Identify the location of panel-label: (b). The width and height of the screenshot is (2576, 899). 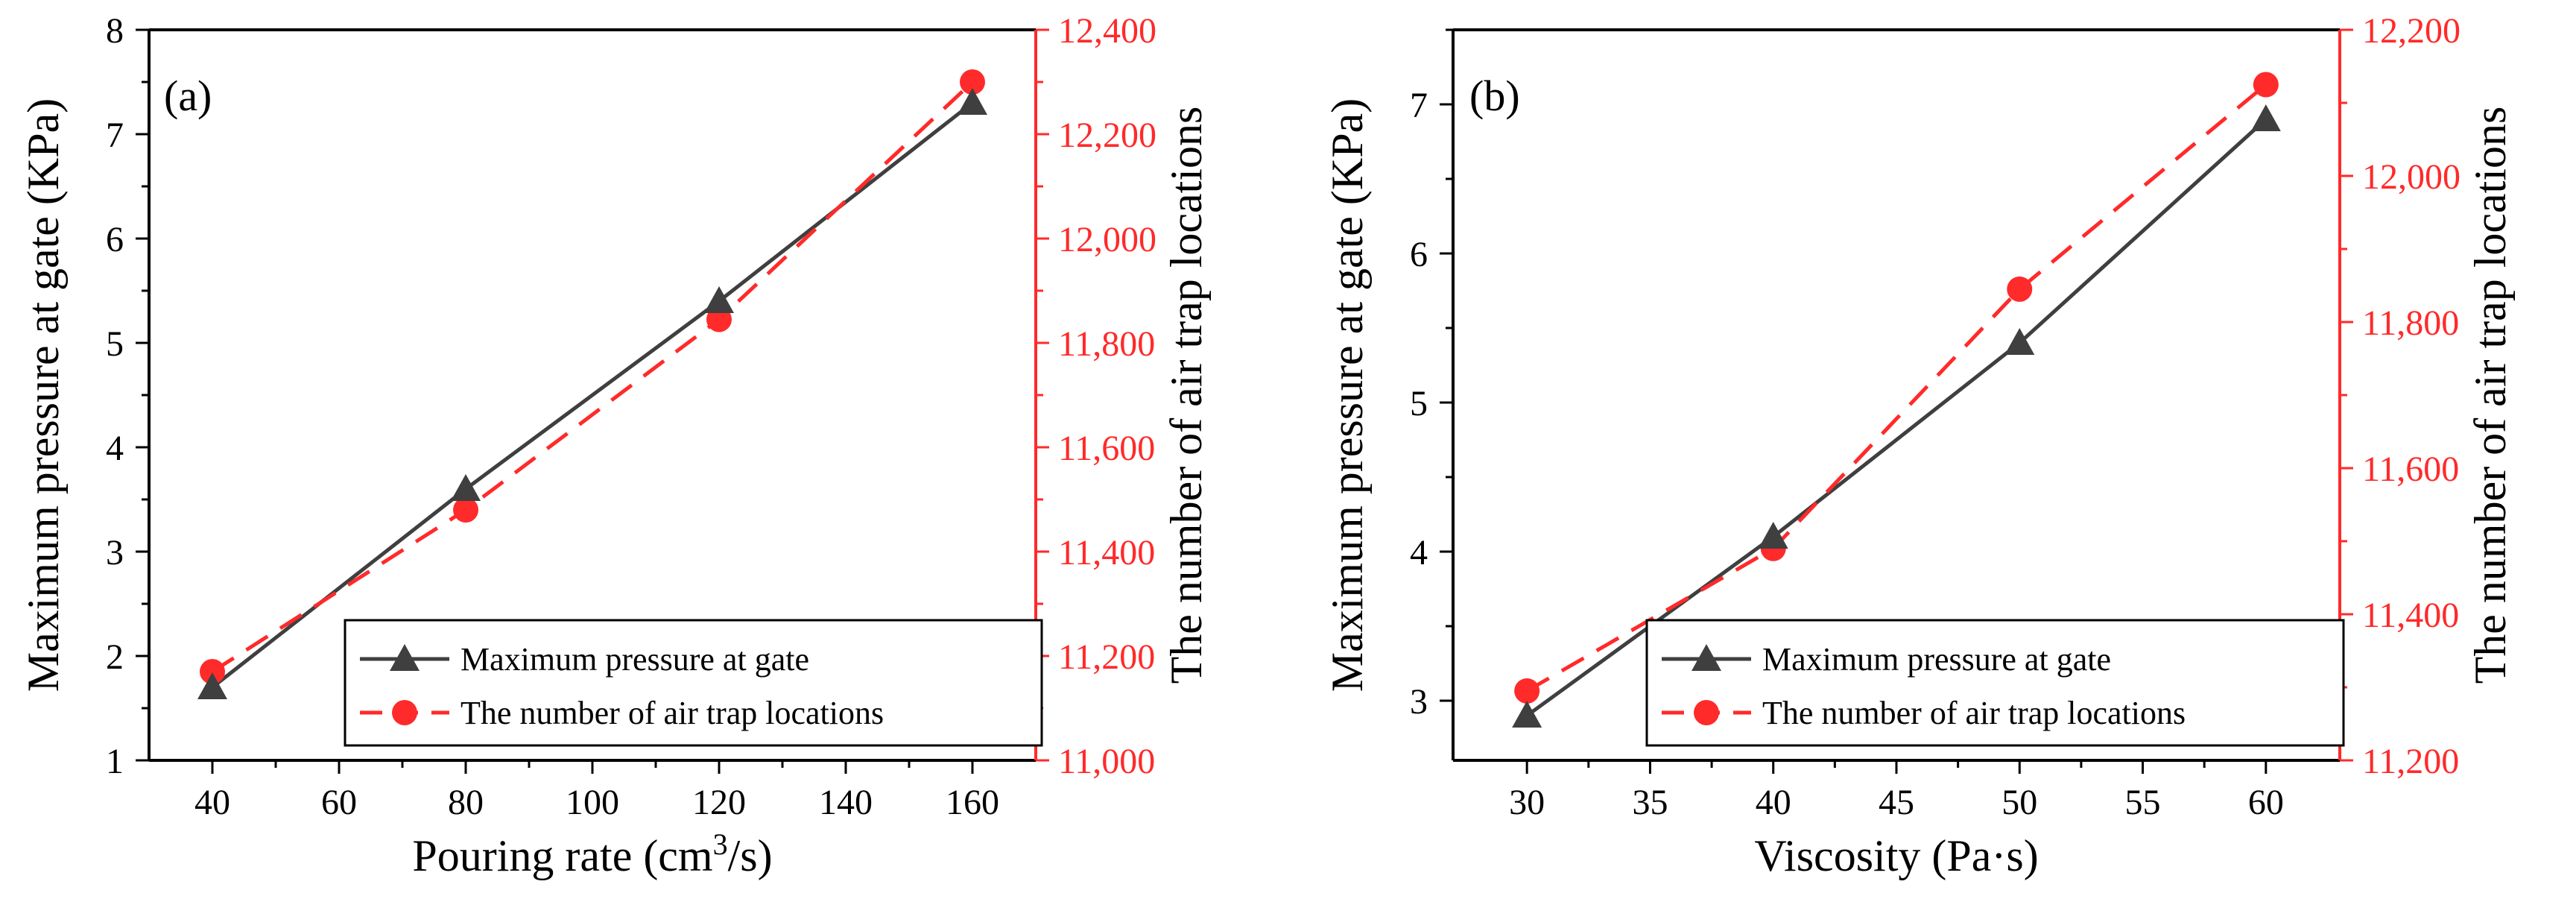
(1494, 96).